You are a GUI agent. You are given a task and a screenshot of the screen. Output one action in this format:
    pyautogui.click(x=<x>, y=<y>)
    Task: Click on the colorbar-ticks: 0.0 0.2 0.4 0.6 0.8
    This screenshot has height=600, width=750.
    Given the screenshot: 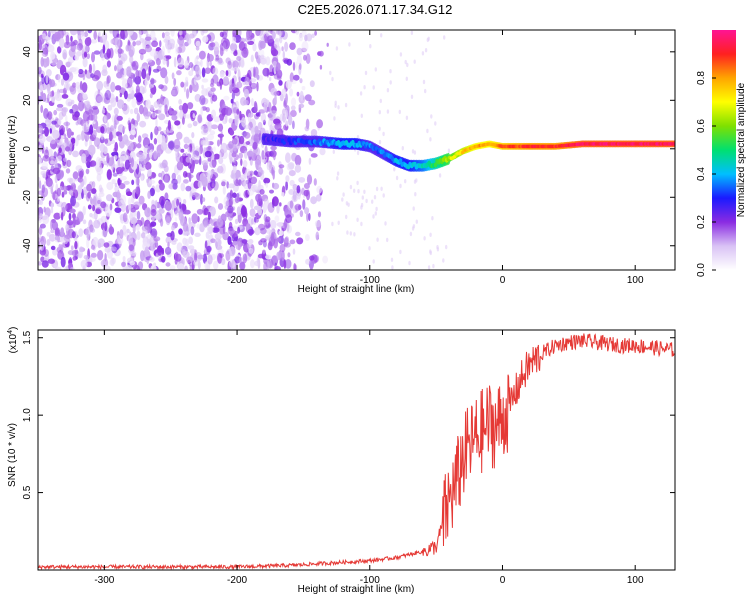 What is the action you would take?
    pyautogui.click(x=706, y=174)
    